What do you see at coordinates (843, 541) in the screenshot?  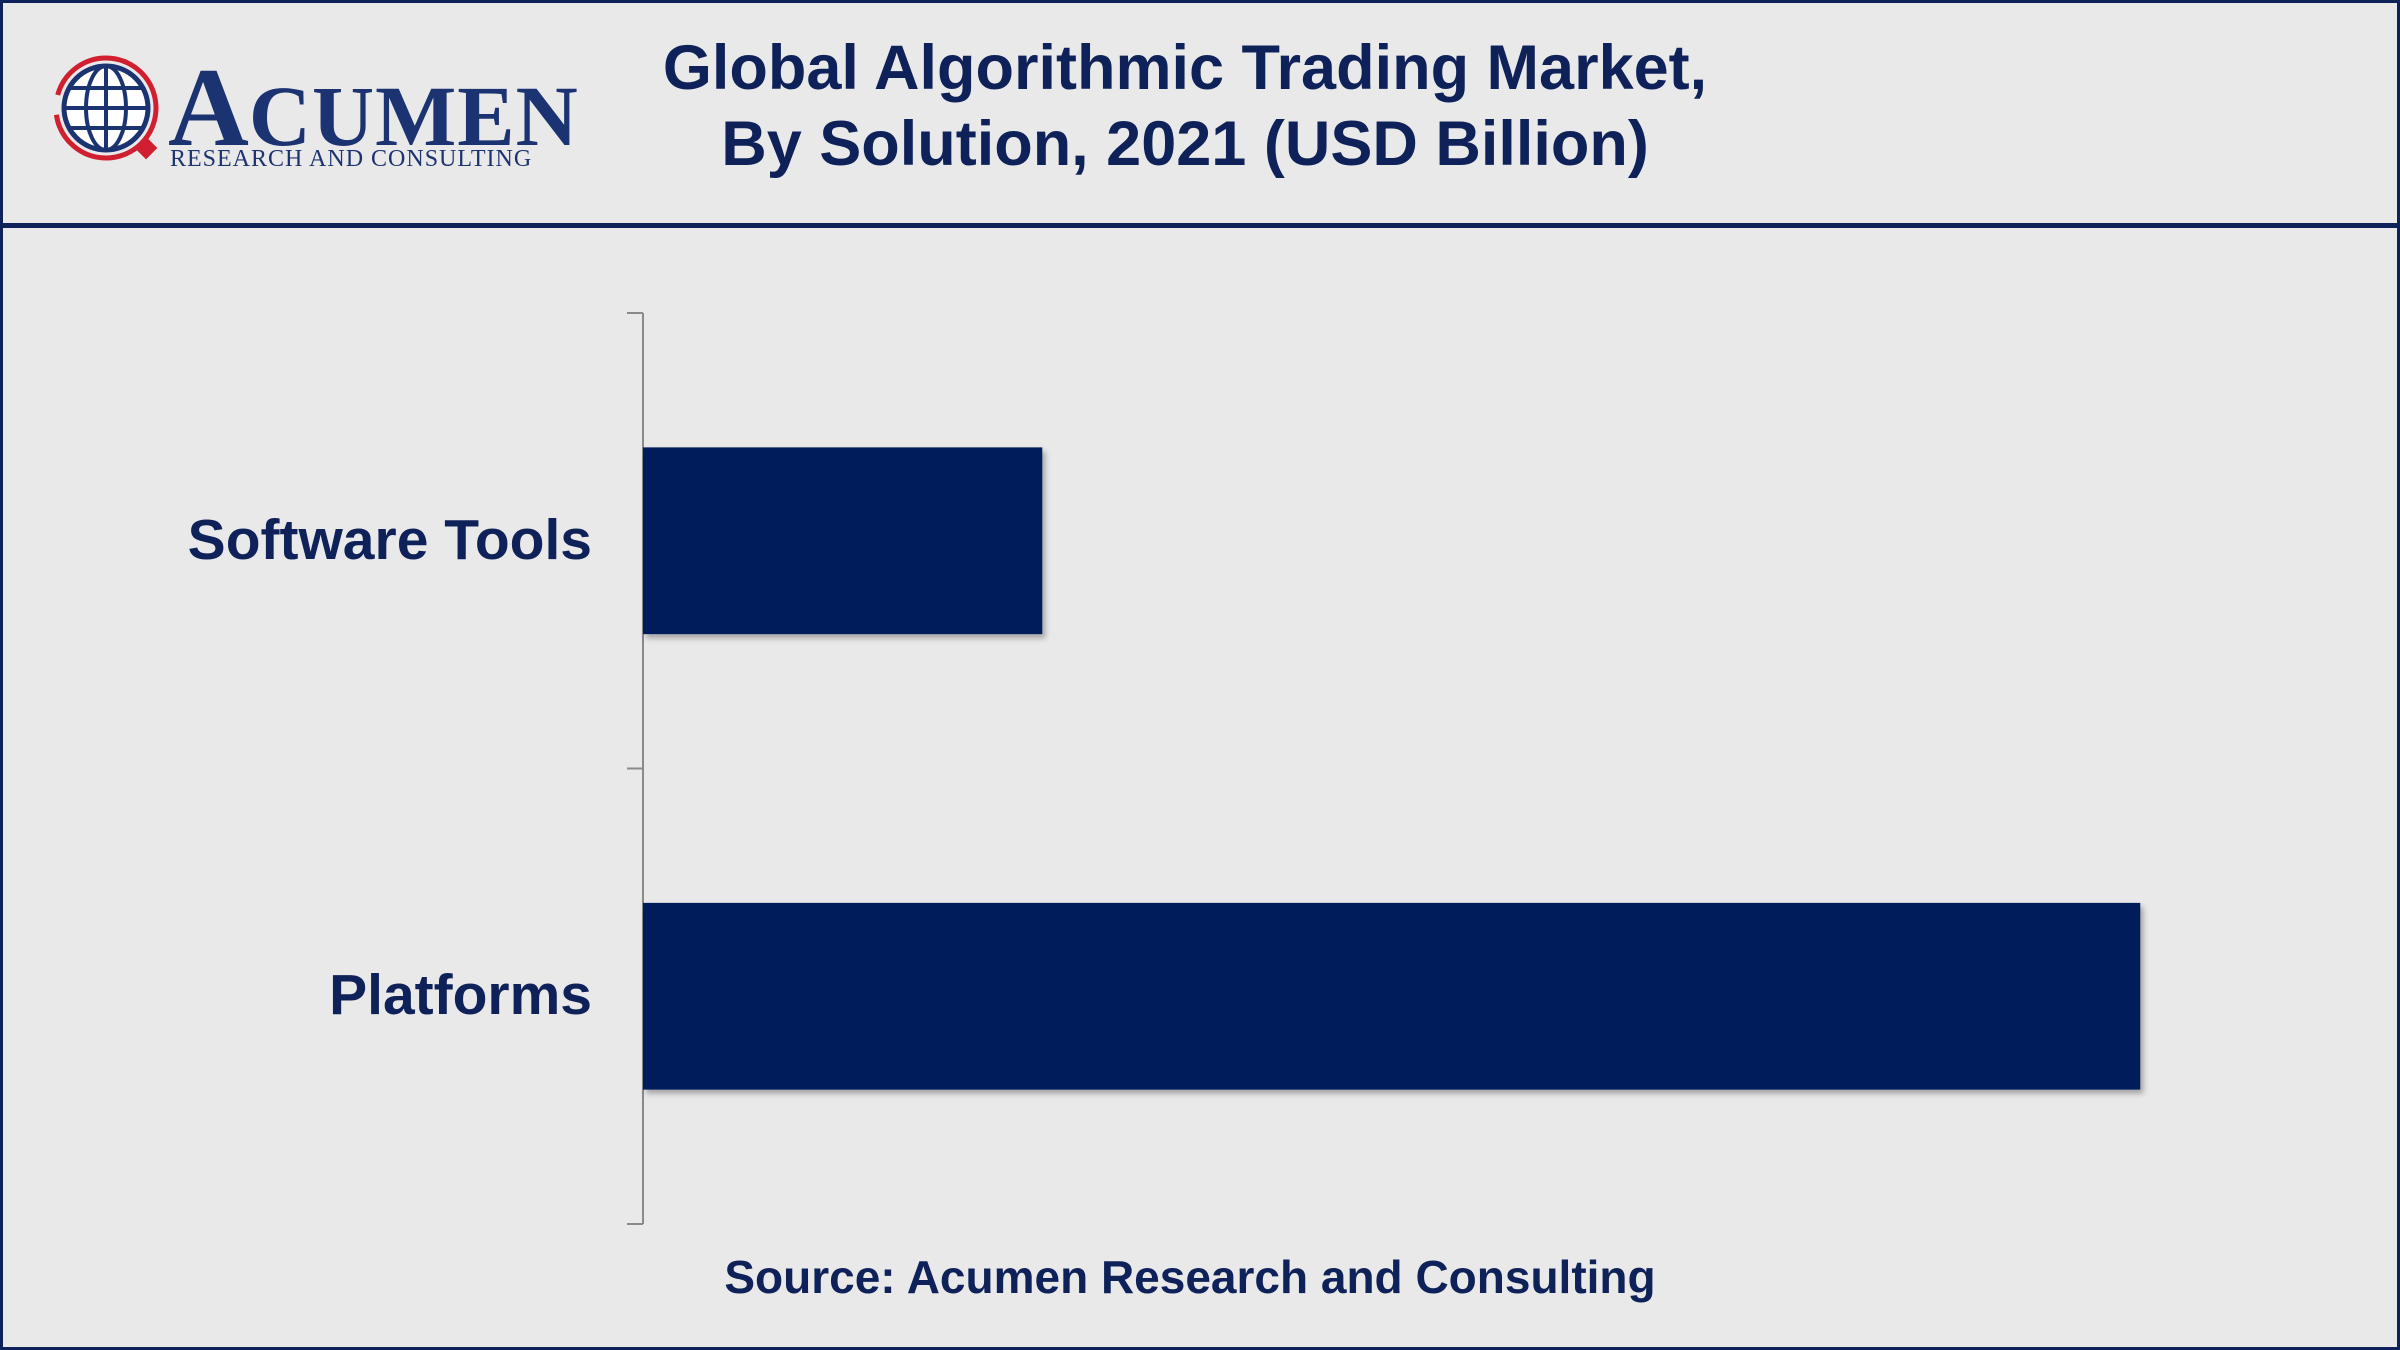 I see `bar-software-tools` at bounding box center [843, 541].